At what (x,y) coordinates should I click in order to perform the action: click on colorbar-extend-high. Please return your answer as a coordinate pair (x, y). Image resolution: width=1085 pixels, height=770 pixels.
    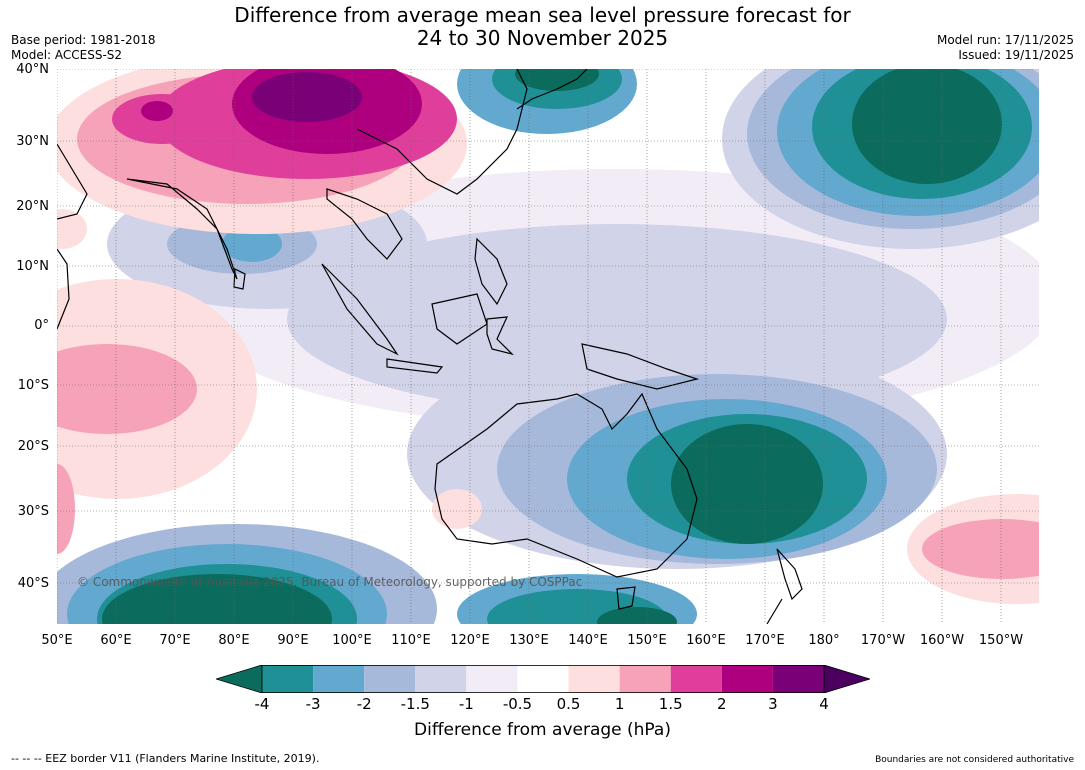
    Looking at the image, I should click on (847, 679).